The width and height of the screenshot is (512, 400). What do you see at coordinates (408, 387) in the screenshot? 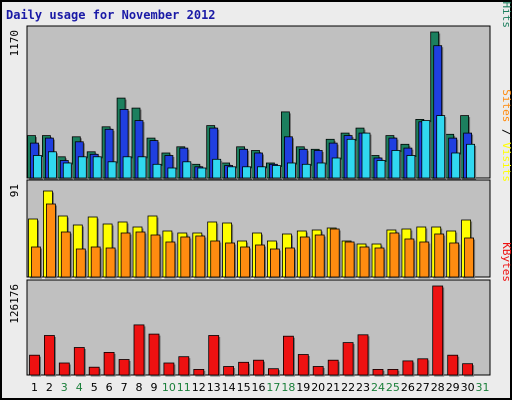
I see `x-tick-label: 26` at bounding box center [408, 387].